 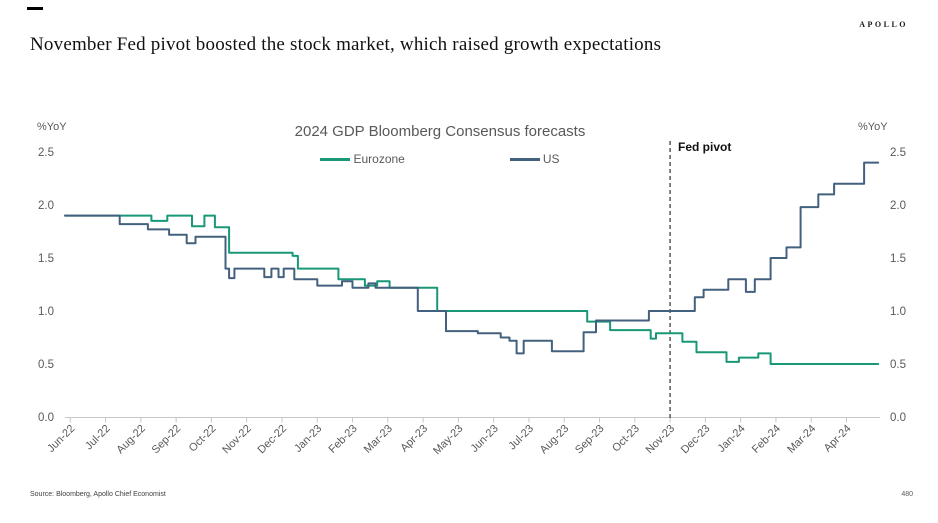 I want to click on legend-item-eurozone: Eurozone, so click(x=362, y=159).